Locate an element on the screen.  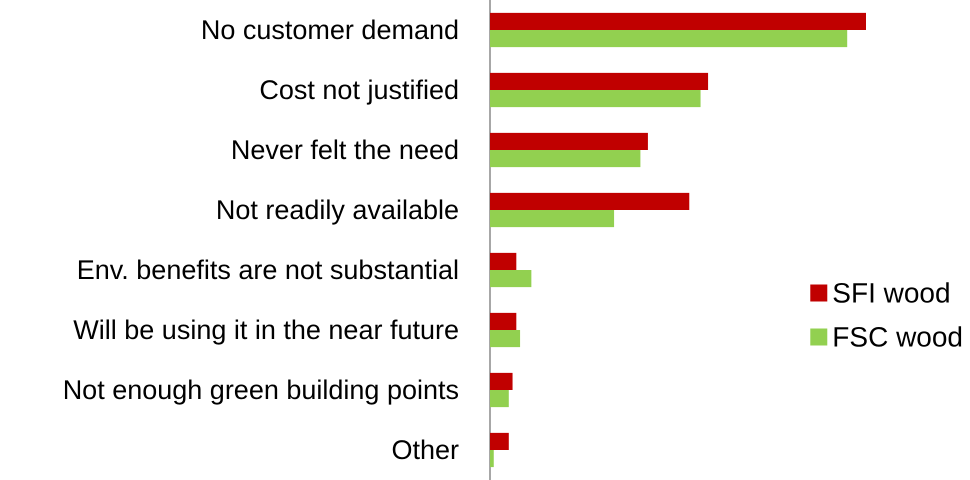
y-tick-label: Not enough green building points is located at coordinates (260, 390).